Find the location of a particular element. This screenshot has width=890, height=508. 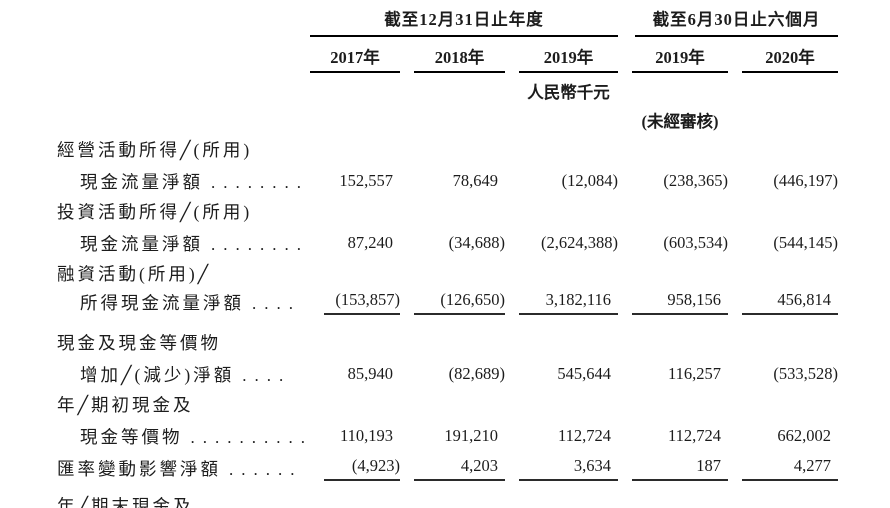

row-investing-label: 投資活動所得╱(所用) is located at coordinates (447, 209).